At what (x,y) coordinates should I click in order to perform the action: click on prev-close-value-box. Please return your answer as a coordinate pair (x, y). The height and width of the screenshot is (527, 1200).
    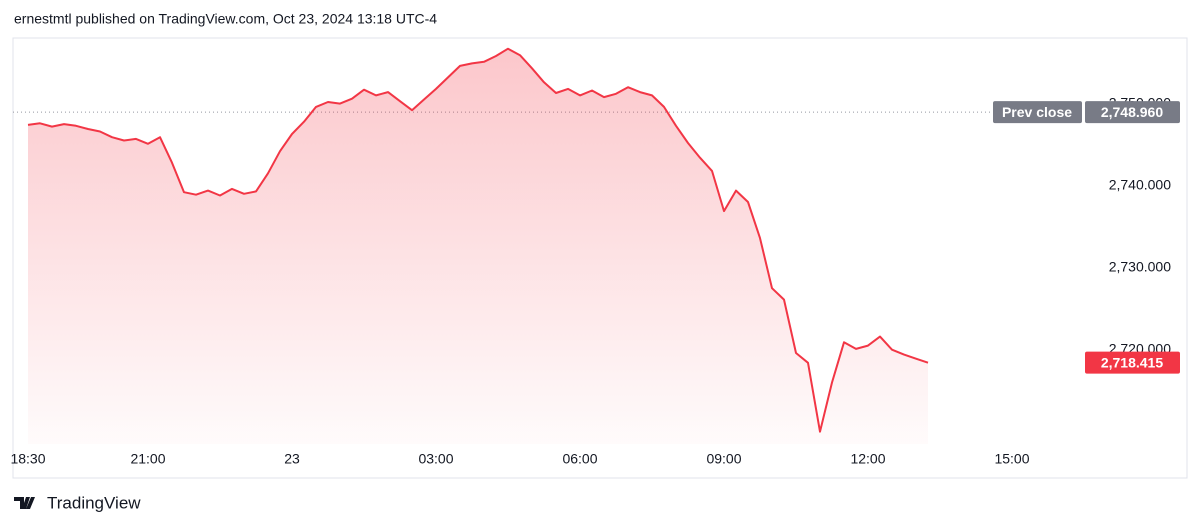
    Looking at the image, I should click on (1132, 112).